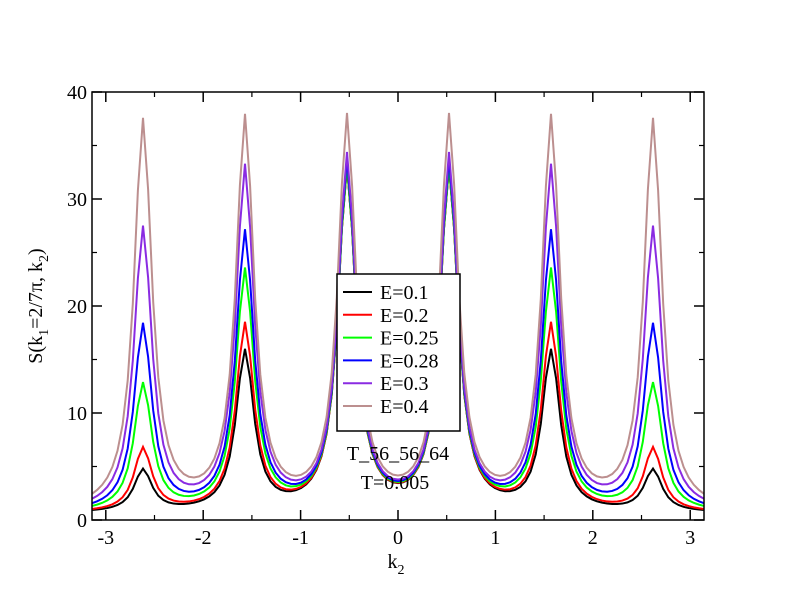 The width and height of the screenshot is (792, 612). Describe the element at coordinates (77, 93) in the screenshot. I see `y-tick-label: 40` at that location.